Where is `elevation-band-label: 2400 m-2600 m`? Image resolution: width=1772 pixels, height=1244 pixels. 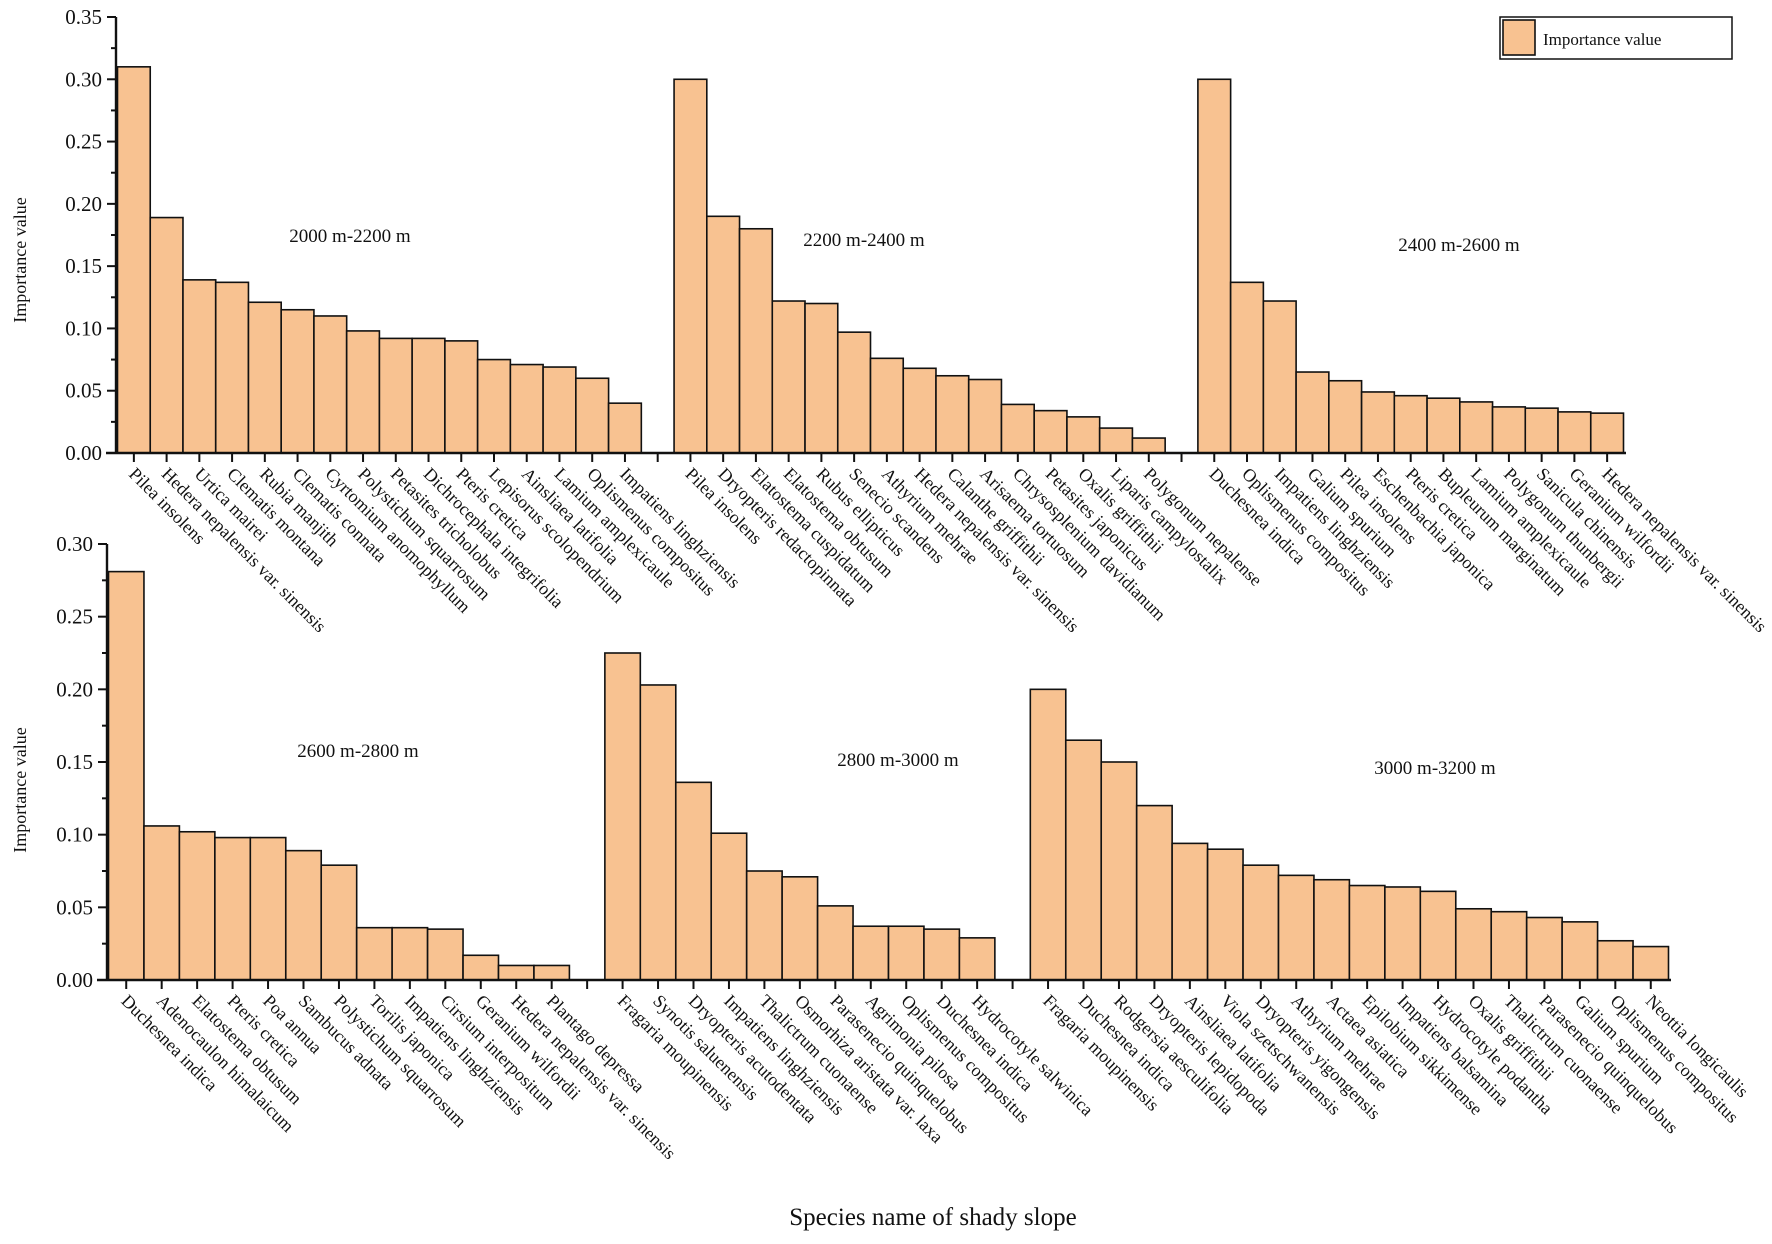 elevation-band-label: 2400 m-2600 m is located at coordinates (1459, 245).